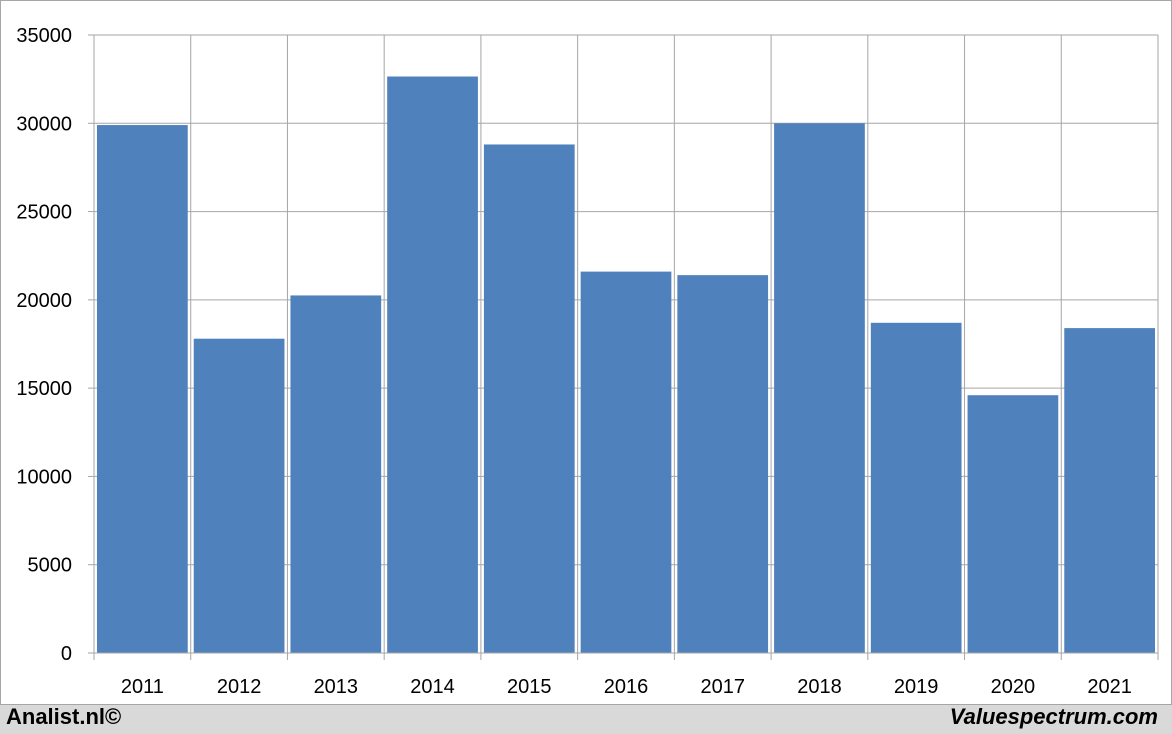  I want to click on source-credit-right: Valuespectrum.com, so click(1053, 716).